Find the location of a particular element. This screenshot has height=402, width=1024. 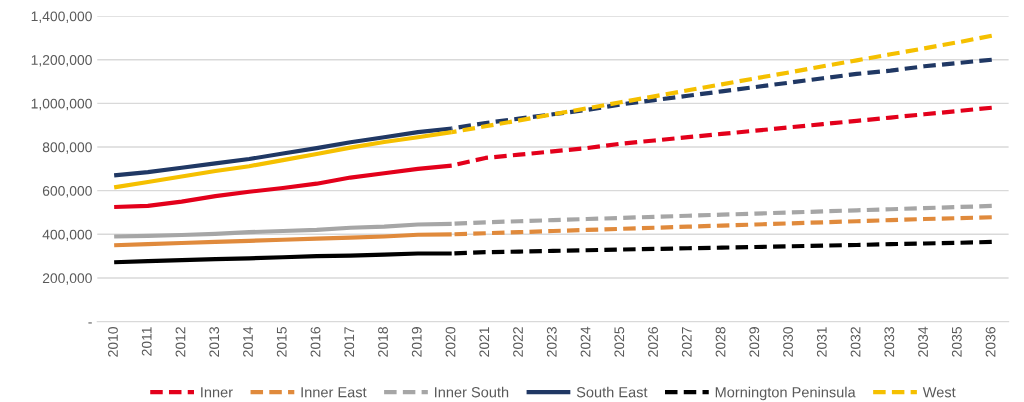

x-tick-label: 2025 is located at coordinates (619, 342).